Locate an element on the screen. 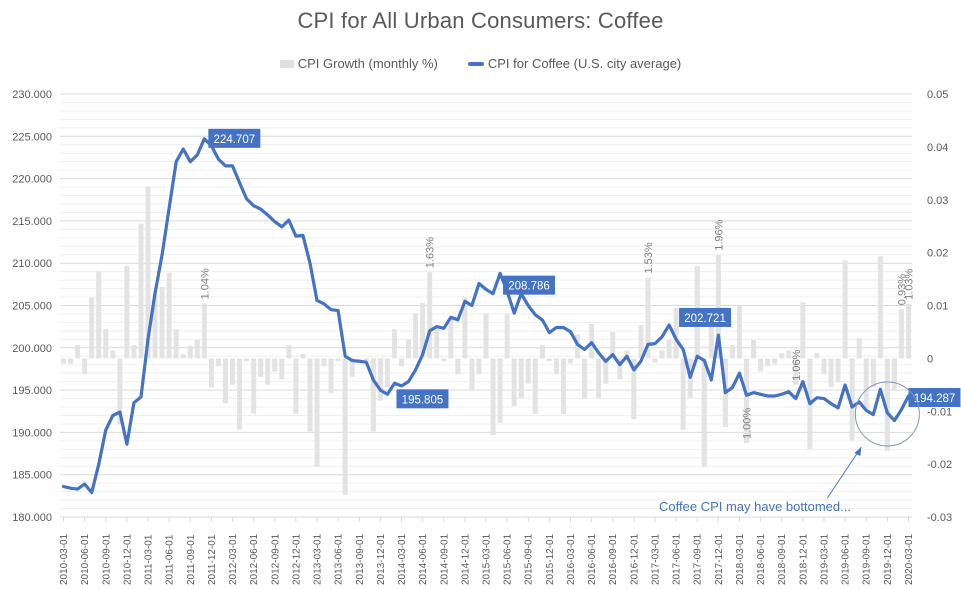  legend-item-growth: CPI Growth (monthly %) is located at coordinates (358, 63).